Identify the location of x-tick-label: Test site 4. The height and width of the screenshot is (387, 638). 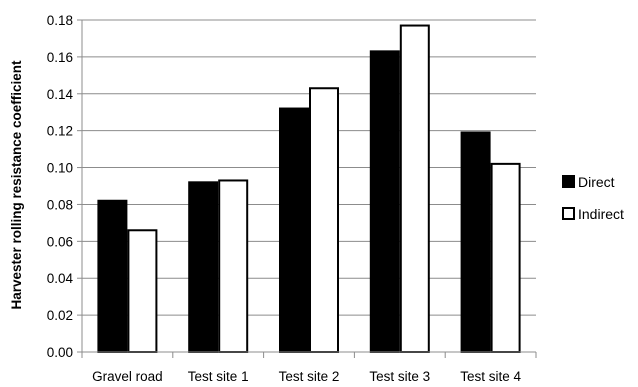
(490, 376).